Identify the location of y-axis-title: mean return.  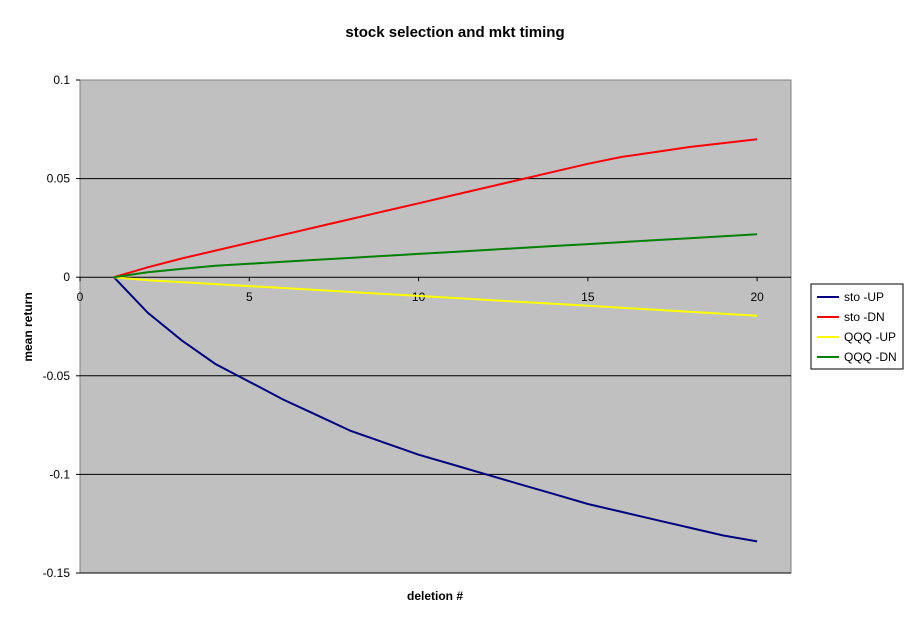
(28, 326).